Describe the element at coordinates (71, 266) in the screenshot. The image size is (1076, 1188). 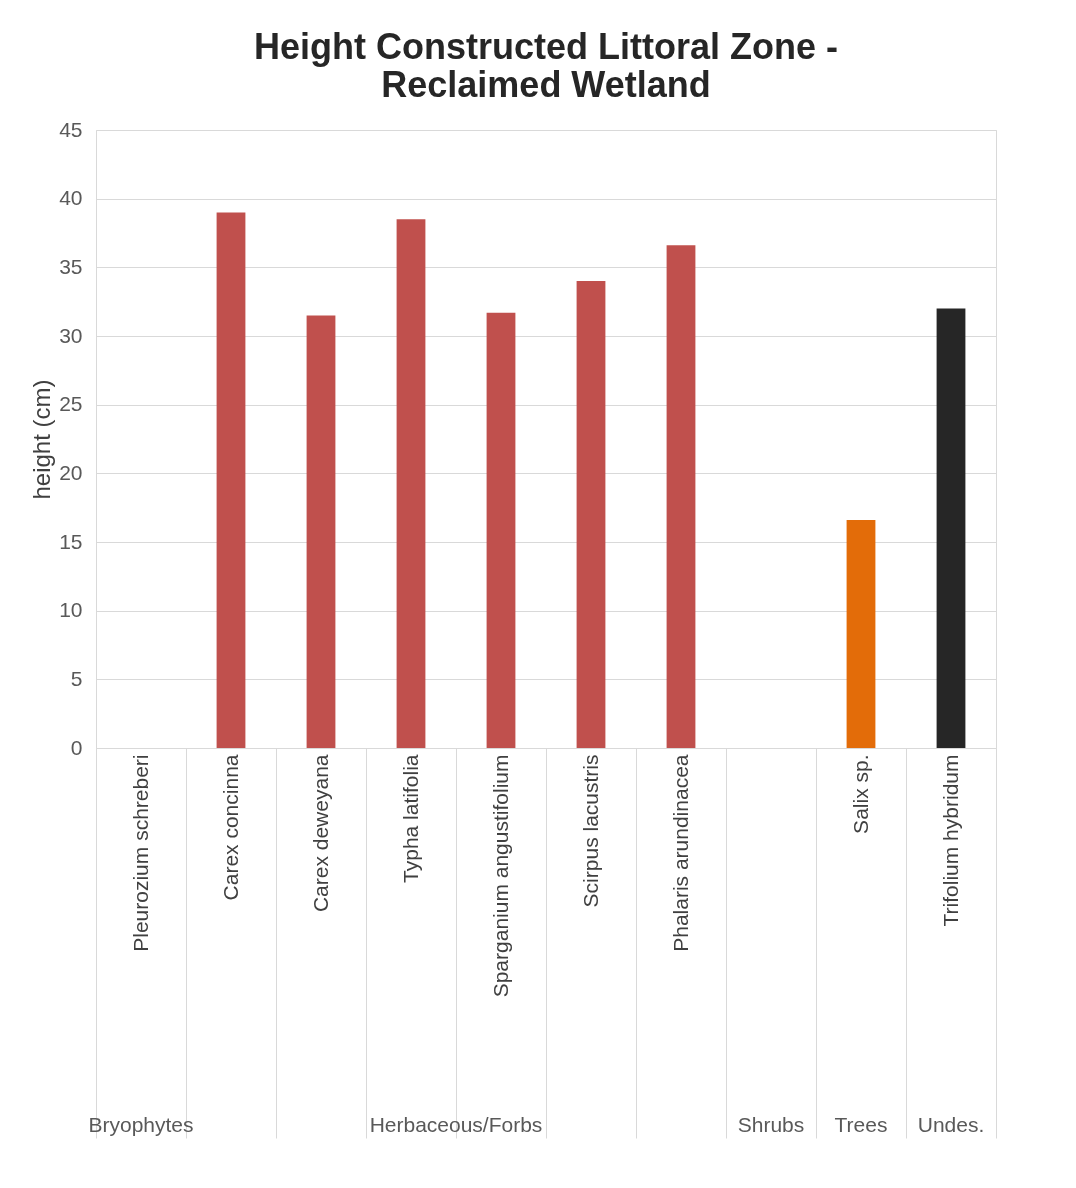
I see `y-tick-label: 35` at that location.